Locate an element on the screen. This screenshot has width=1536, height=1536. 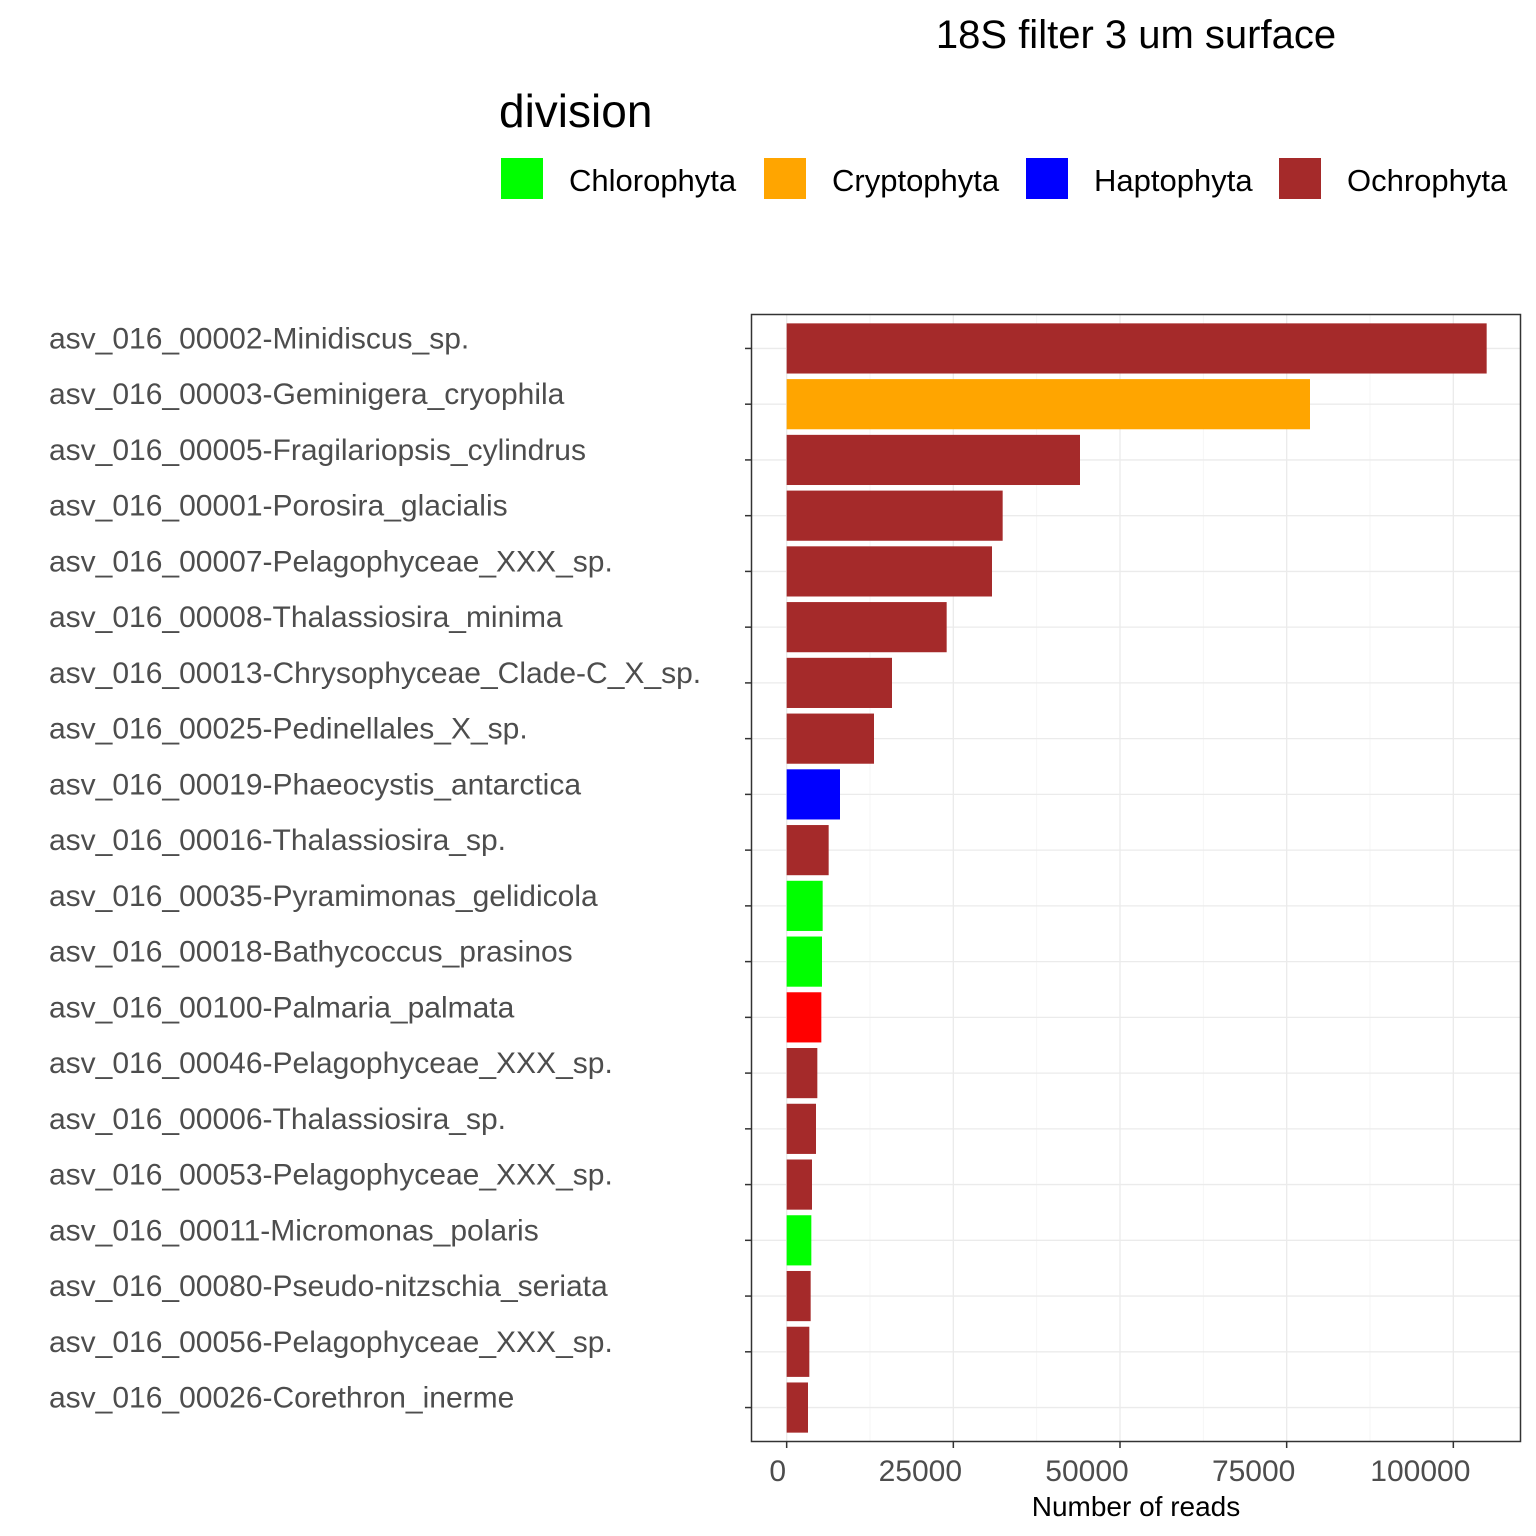
y-axis-label-12: asv_016_00018-Bathycoccus_prasinos is located at coordinates (311, 952).